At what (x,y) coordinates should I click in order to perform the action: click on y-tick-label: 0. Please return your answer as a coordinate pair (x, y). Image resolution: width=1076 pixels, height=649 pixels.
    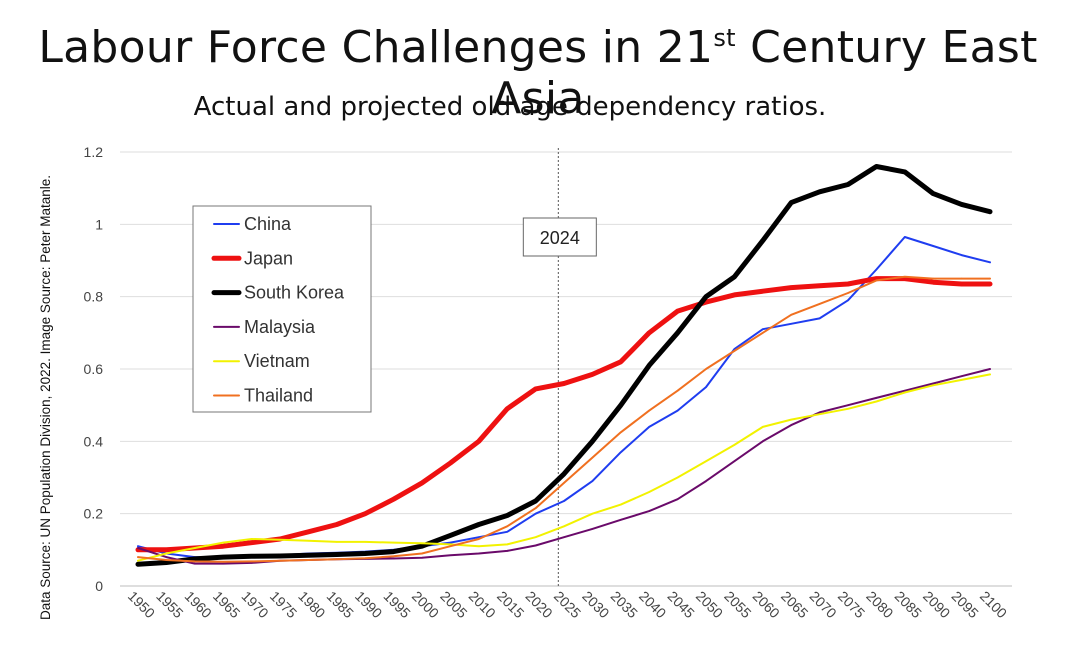
    Looking at the image, I should click on (99, 586).